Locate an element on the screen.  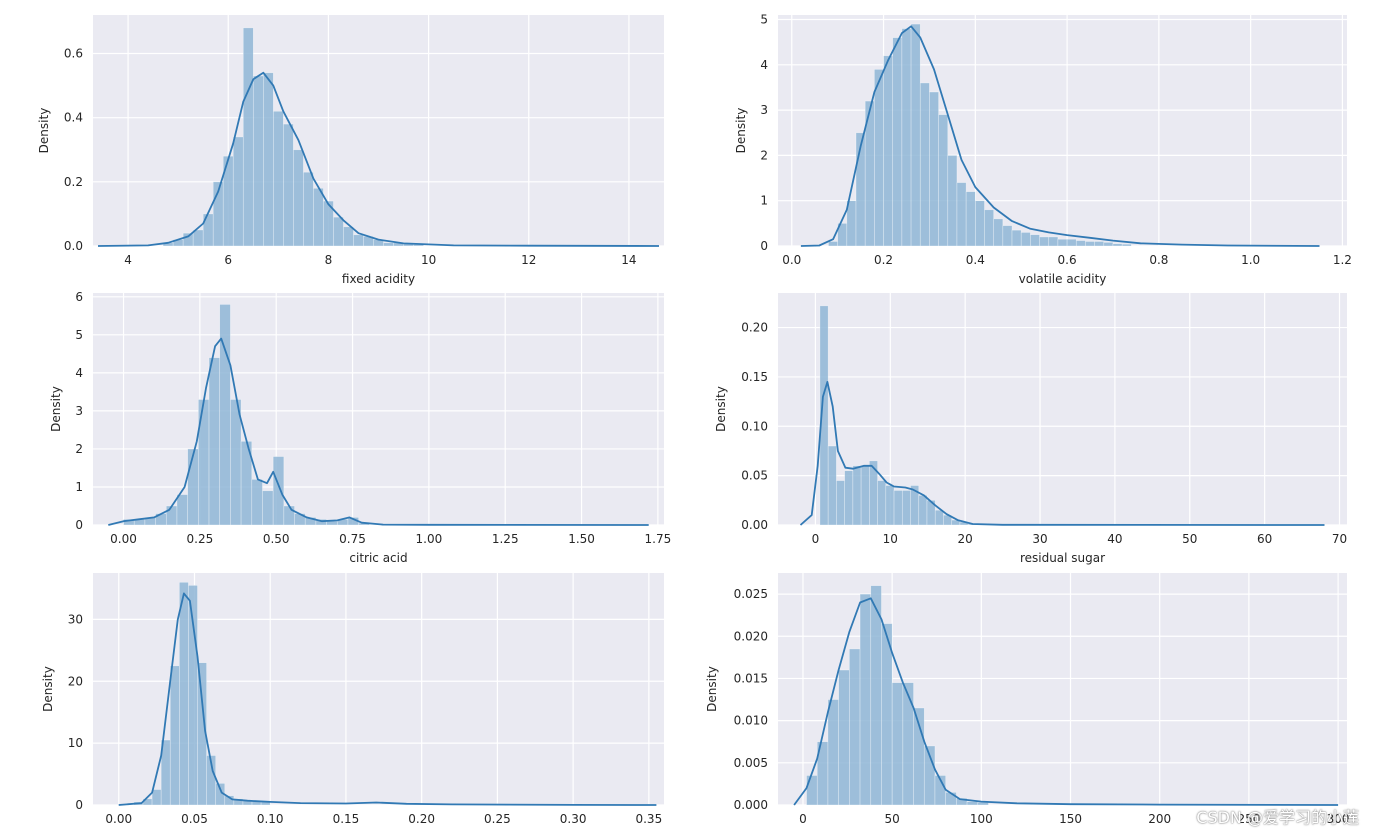
x-tick-label: 200 is located at coordinates (1159, 819).